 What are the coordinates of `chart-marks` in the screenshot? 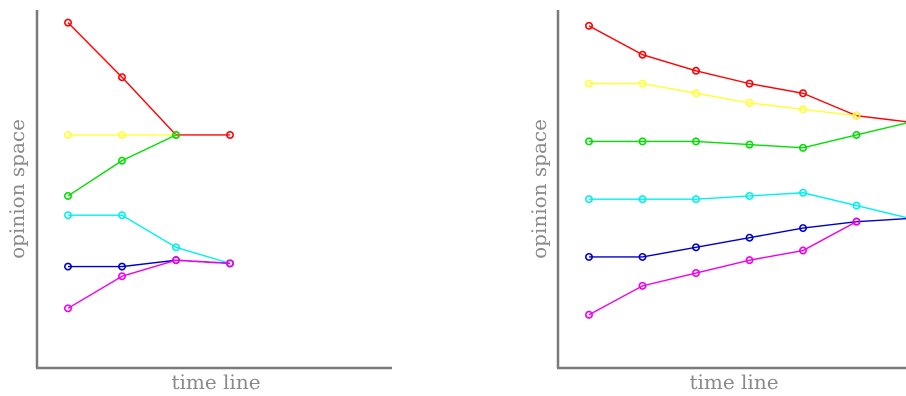 It's located at (149, 165).